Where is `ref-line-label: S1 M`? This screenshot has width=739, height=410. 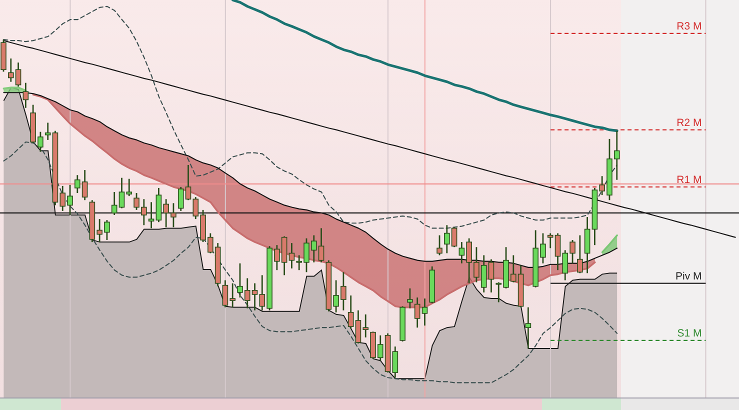
ref-line-label: S1 M is located at coordinates (689, 333).